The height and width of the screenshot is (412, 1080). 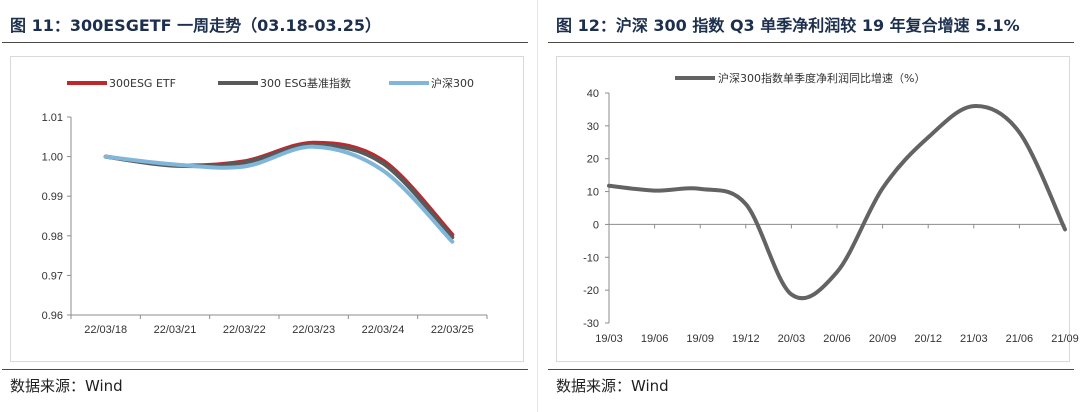 What do you see at coordinates (591, 258) in the screenshot?
I see `y-tick-label: -10` at bounding box center [591, 258].